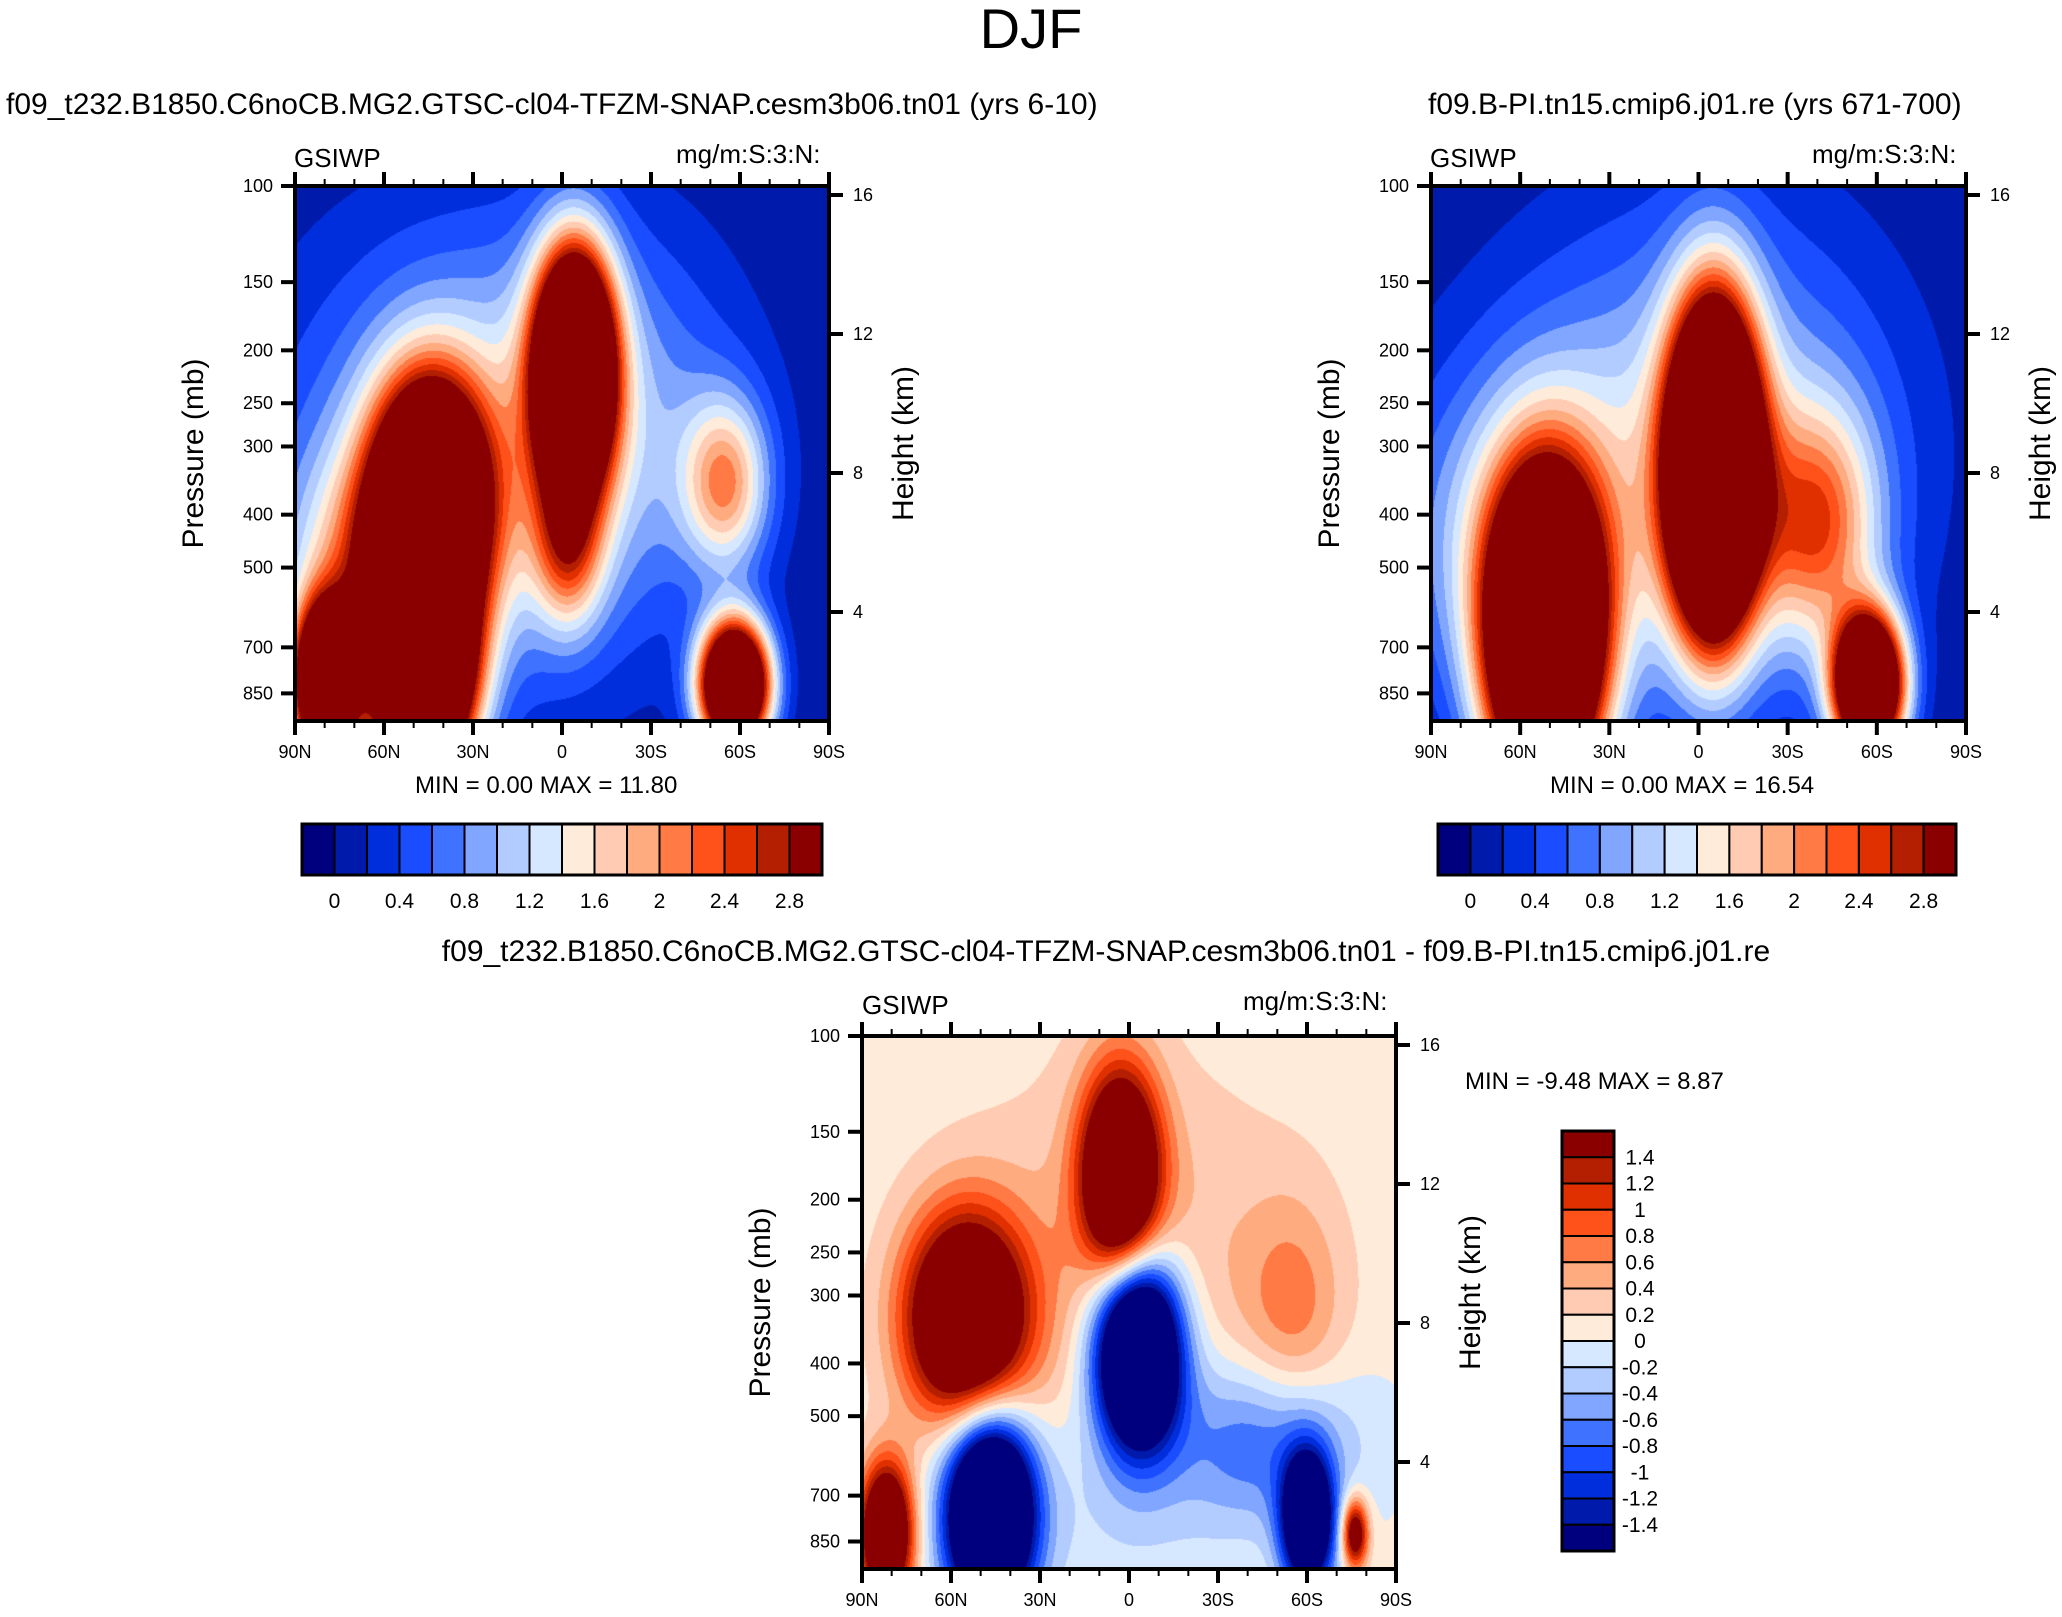 This screenshot has height=1617, width=2062. Describe the element at coordinates (1473, 158) in the screenshot. I see `panel2-variable-label: GSIWP` at that location.